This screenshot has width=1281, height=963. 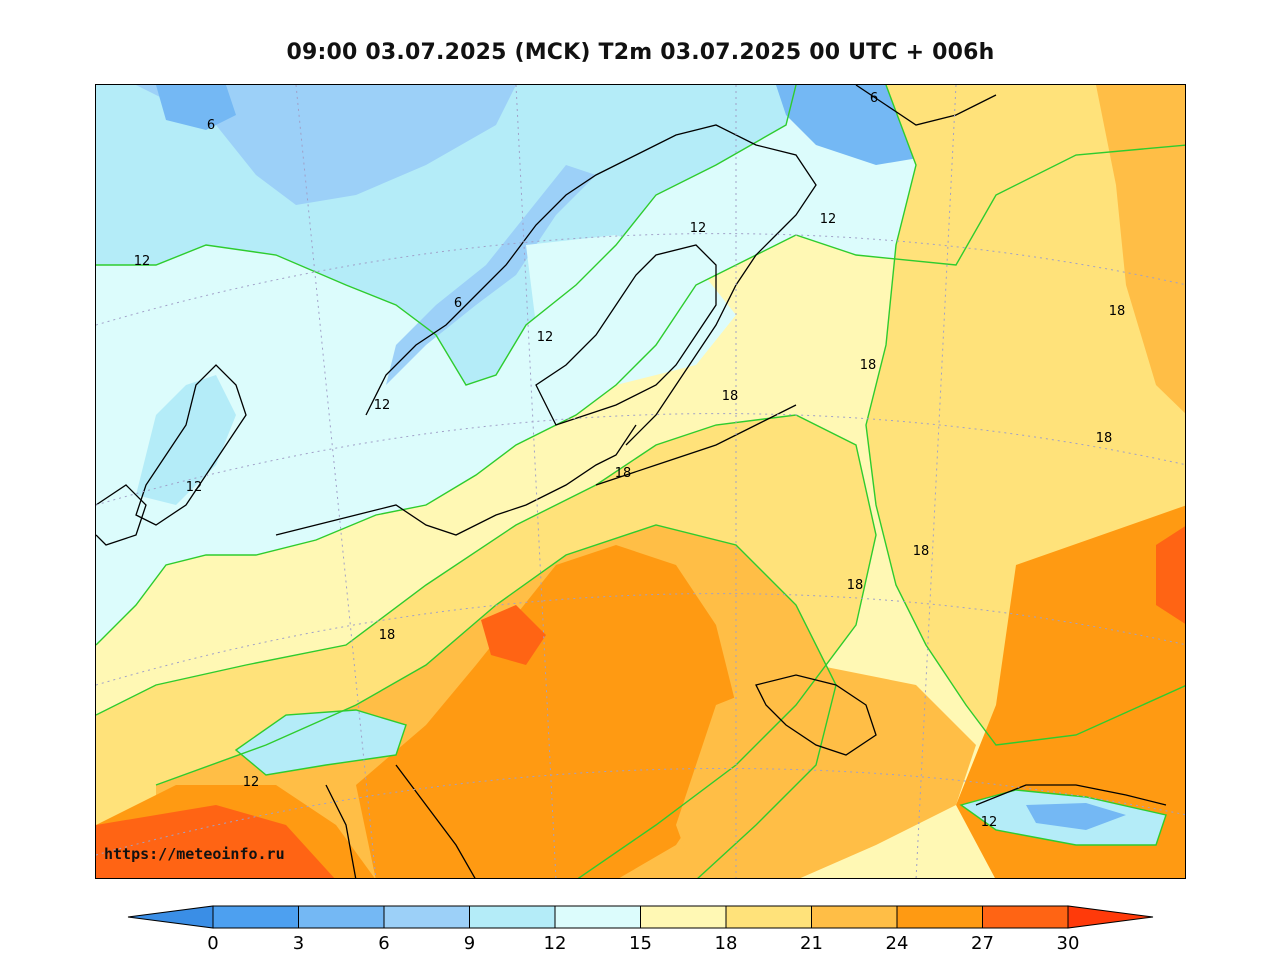 What do you see at coordinates (469, 943) in the screenshot?
I see `colorbar-tick-label: 9` at bounding box center [469, 943].